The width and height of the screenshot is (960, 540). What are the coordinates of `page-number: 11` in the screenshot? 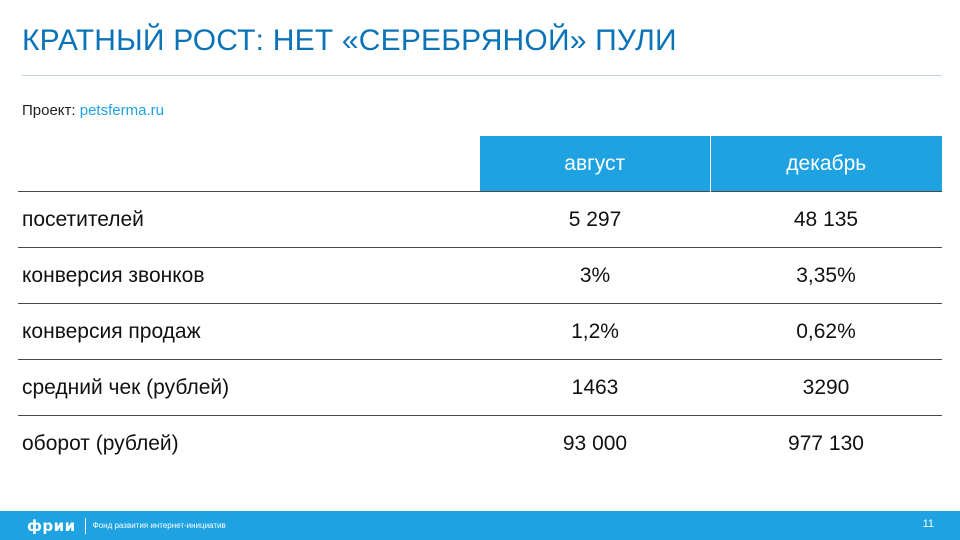 It's located at (928, 524).